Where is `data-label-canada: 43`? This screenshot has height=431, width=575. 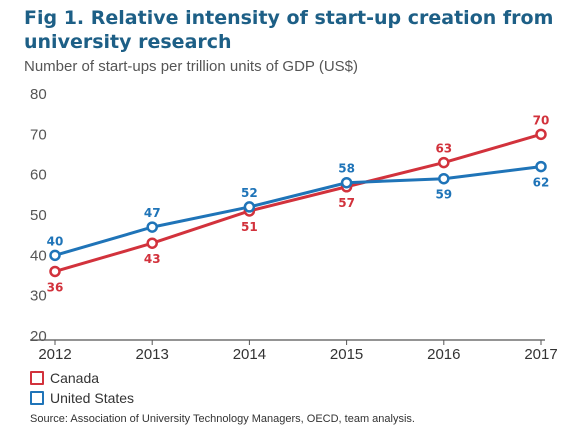 data-label-canada: 43 is located at coordinates (152, 259).